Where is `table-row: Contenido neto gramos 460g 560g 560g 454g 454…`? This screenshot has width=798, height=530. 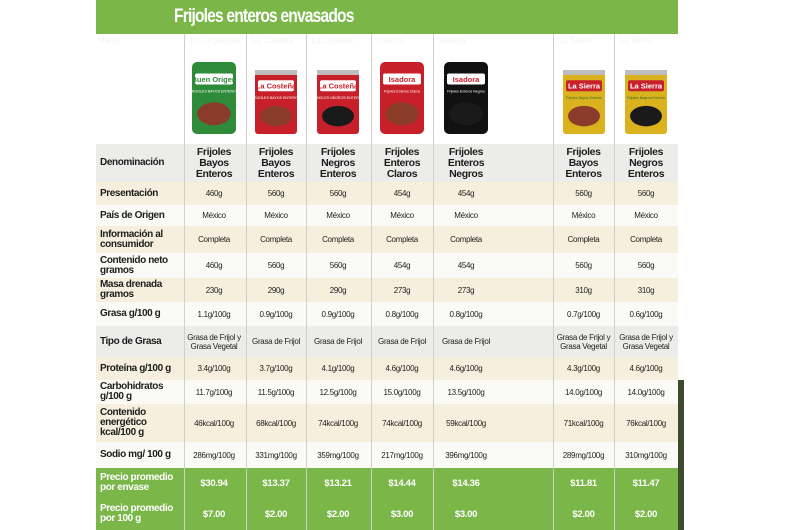
table-row: Contenido neto gramos 460g 560g 560g 454g 454… is located at coordinates (387, 265).